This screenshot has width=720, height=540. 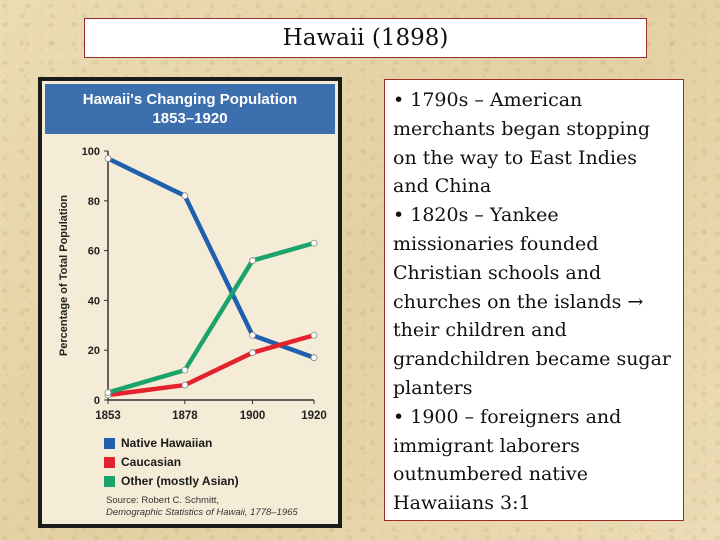 What do you see at coordinates (94, 301) in the screenshot?
I see `y-tick-label: 40` at bounding box center [94, 301].